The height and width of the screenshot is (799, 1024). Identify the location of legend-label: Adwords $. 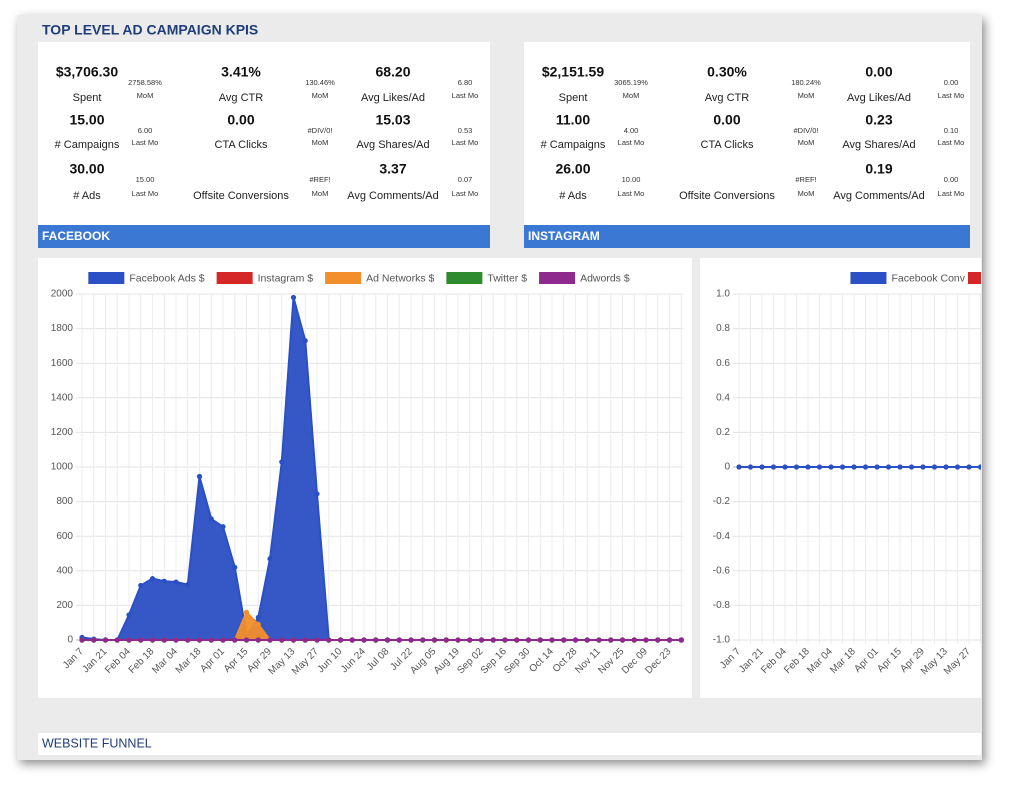
(605, 278).